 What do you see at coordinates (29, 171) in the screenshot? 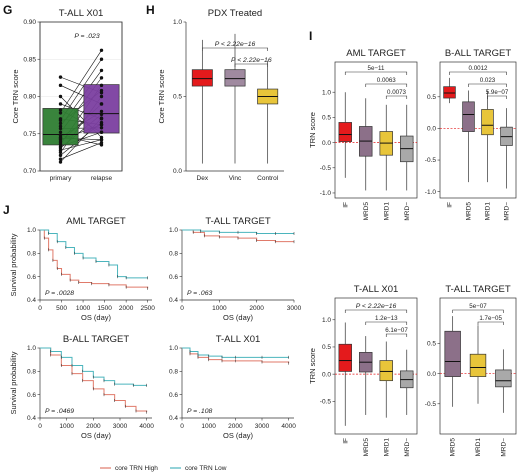
I see `y-tick-label: 0.70` at bounding box center [29, 171].